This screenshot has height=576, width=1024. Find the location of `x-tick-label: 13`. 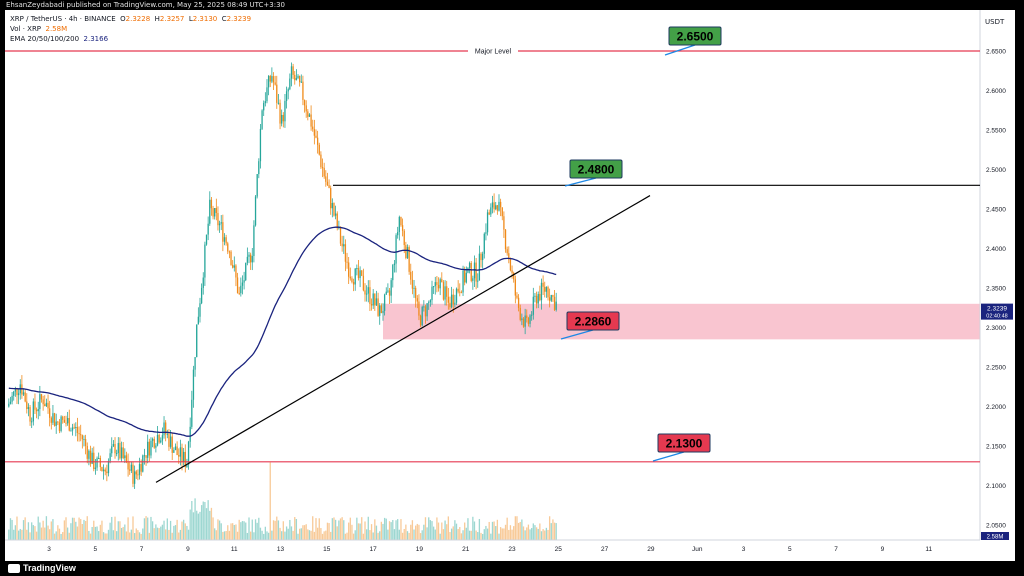

x-tick-label: 13 is located at coordinates (281, 549).